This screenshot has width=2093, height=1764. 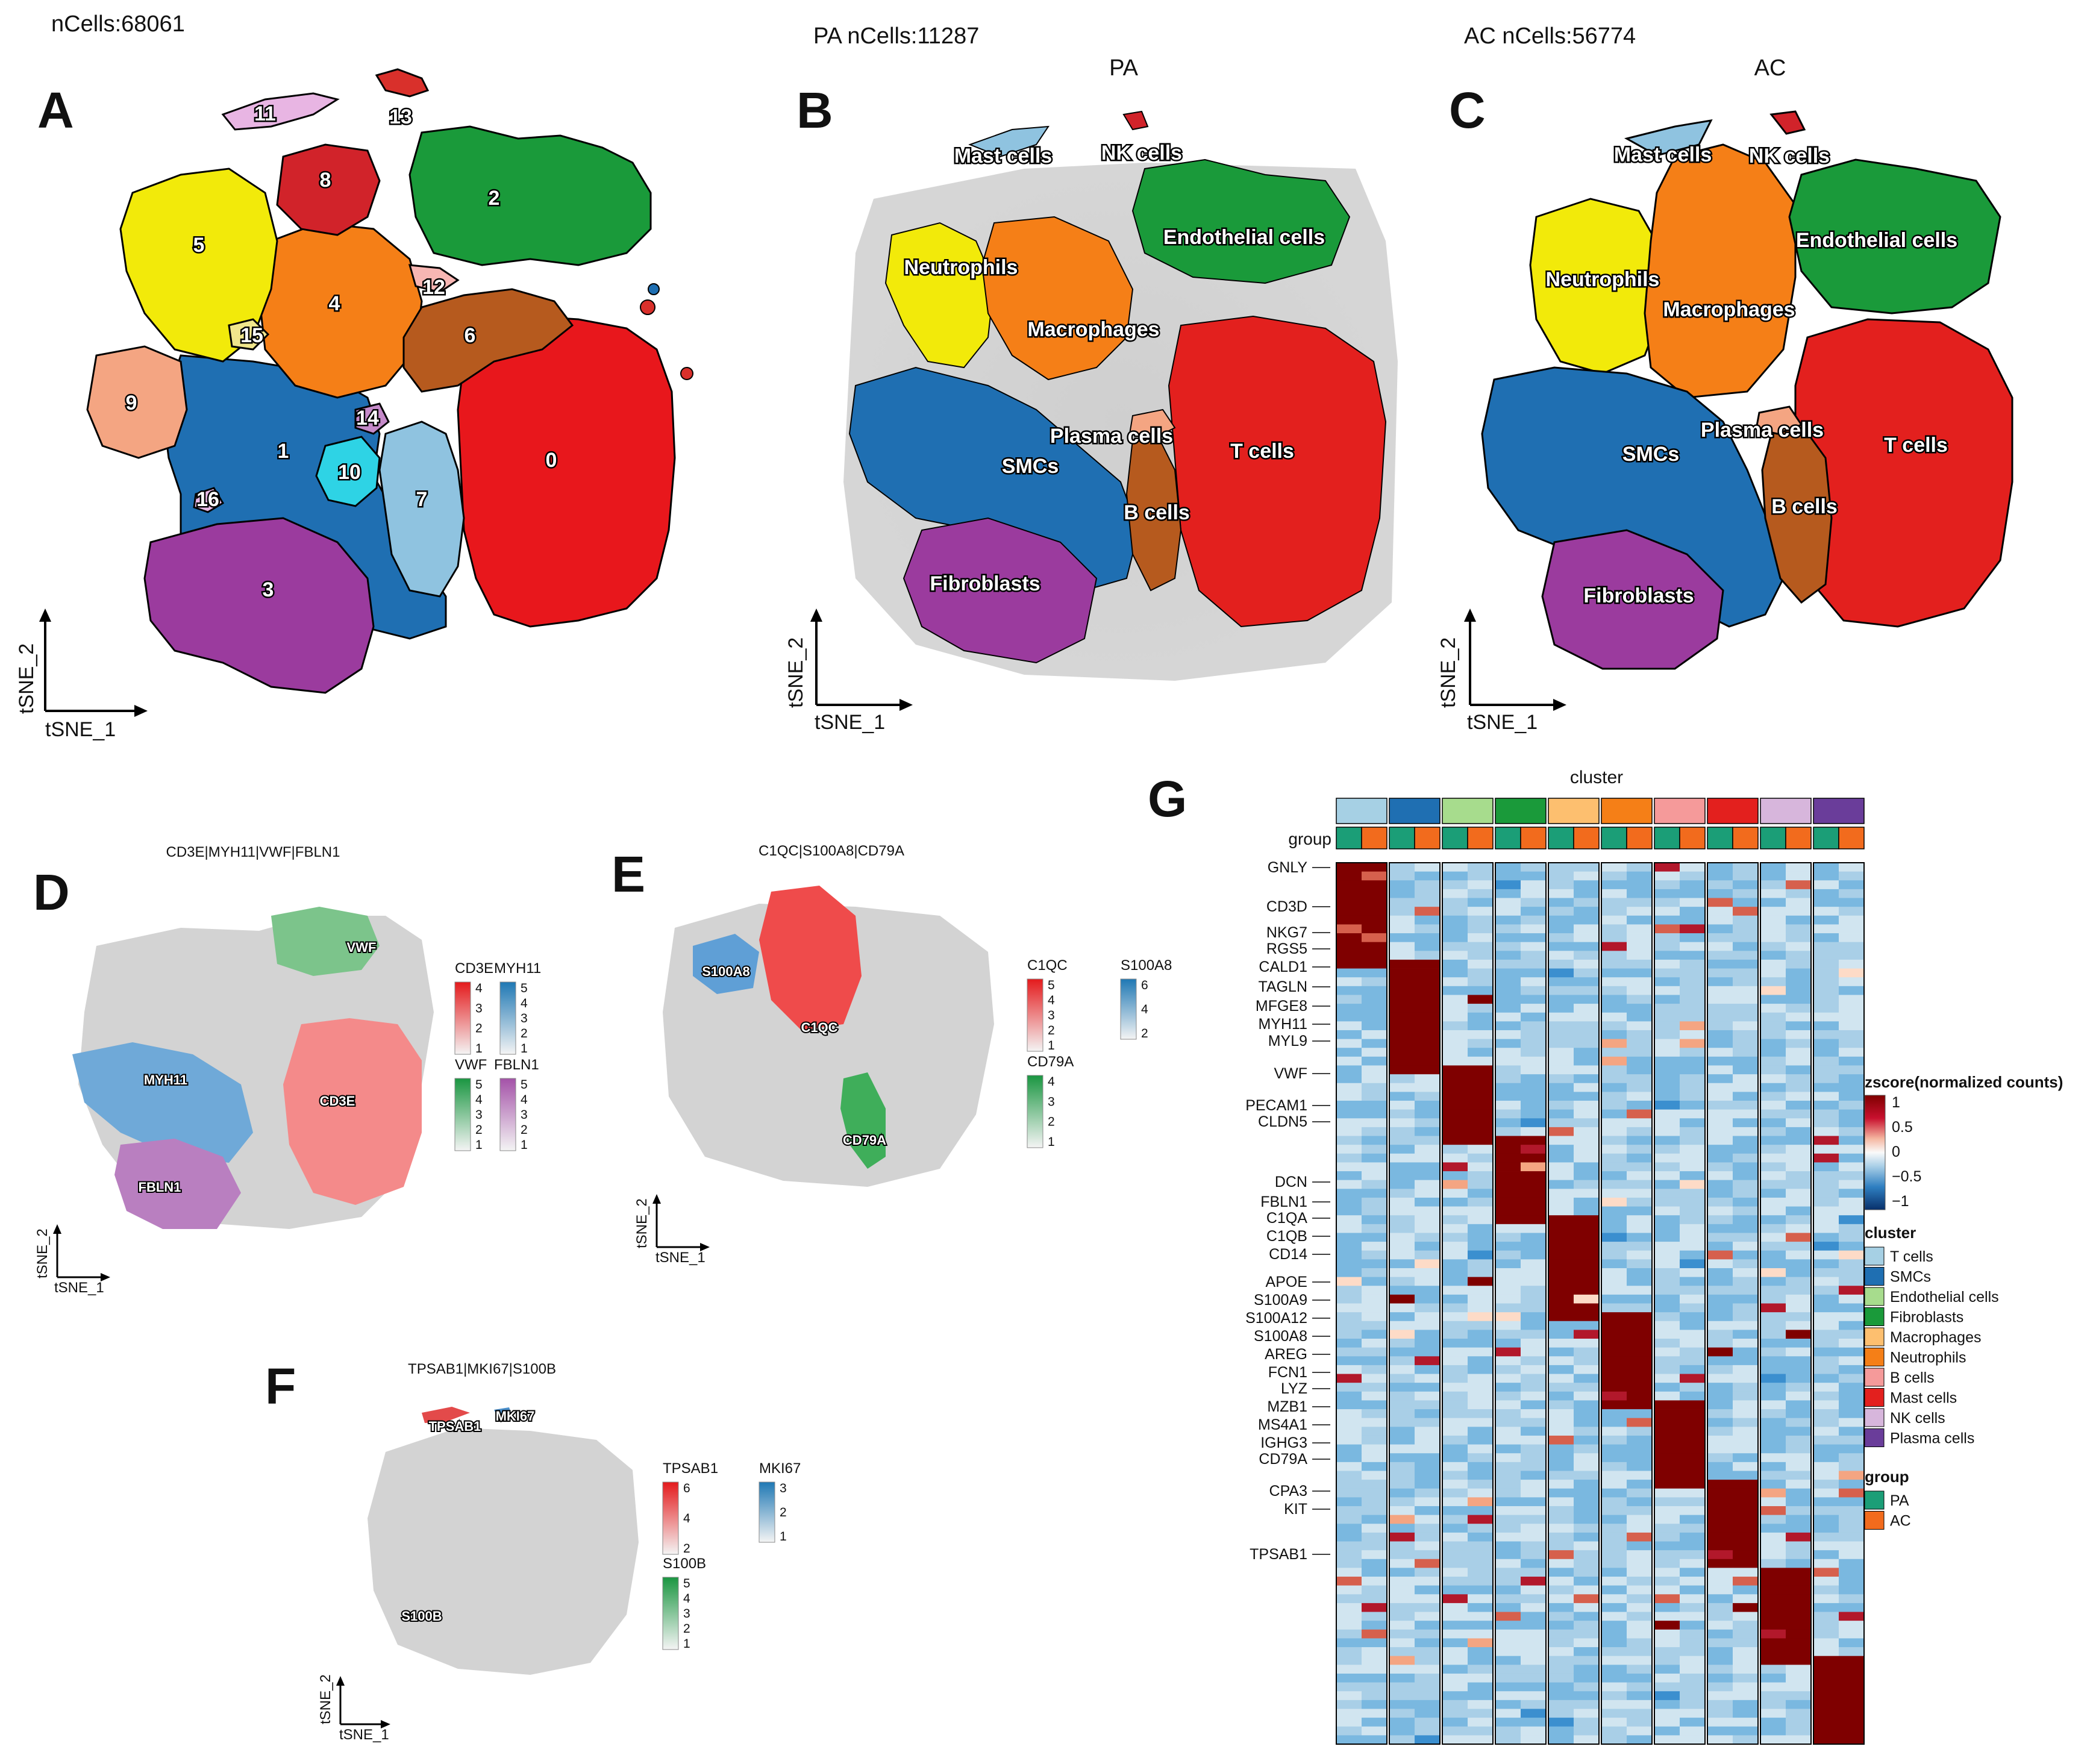 What do you see at coordinates (354, 1708) in the screenshot?
I see `panel-f-axes: tSNE_1 tSNE_2` at bounding box center [354, 1708].